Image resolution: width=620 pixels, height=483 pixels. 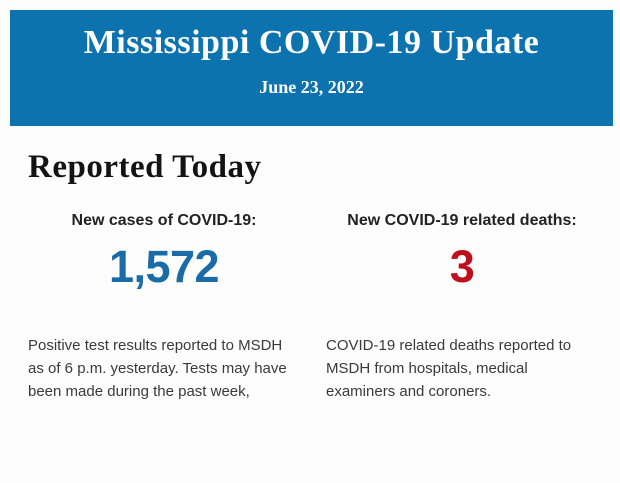 What do you see at coordinates (462, 266) in the screenshot?
I see `new-deaths-value: 3` at bounding box center [462, 266].